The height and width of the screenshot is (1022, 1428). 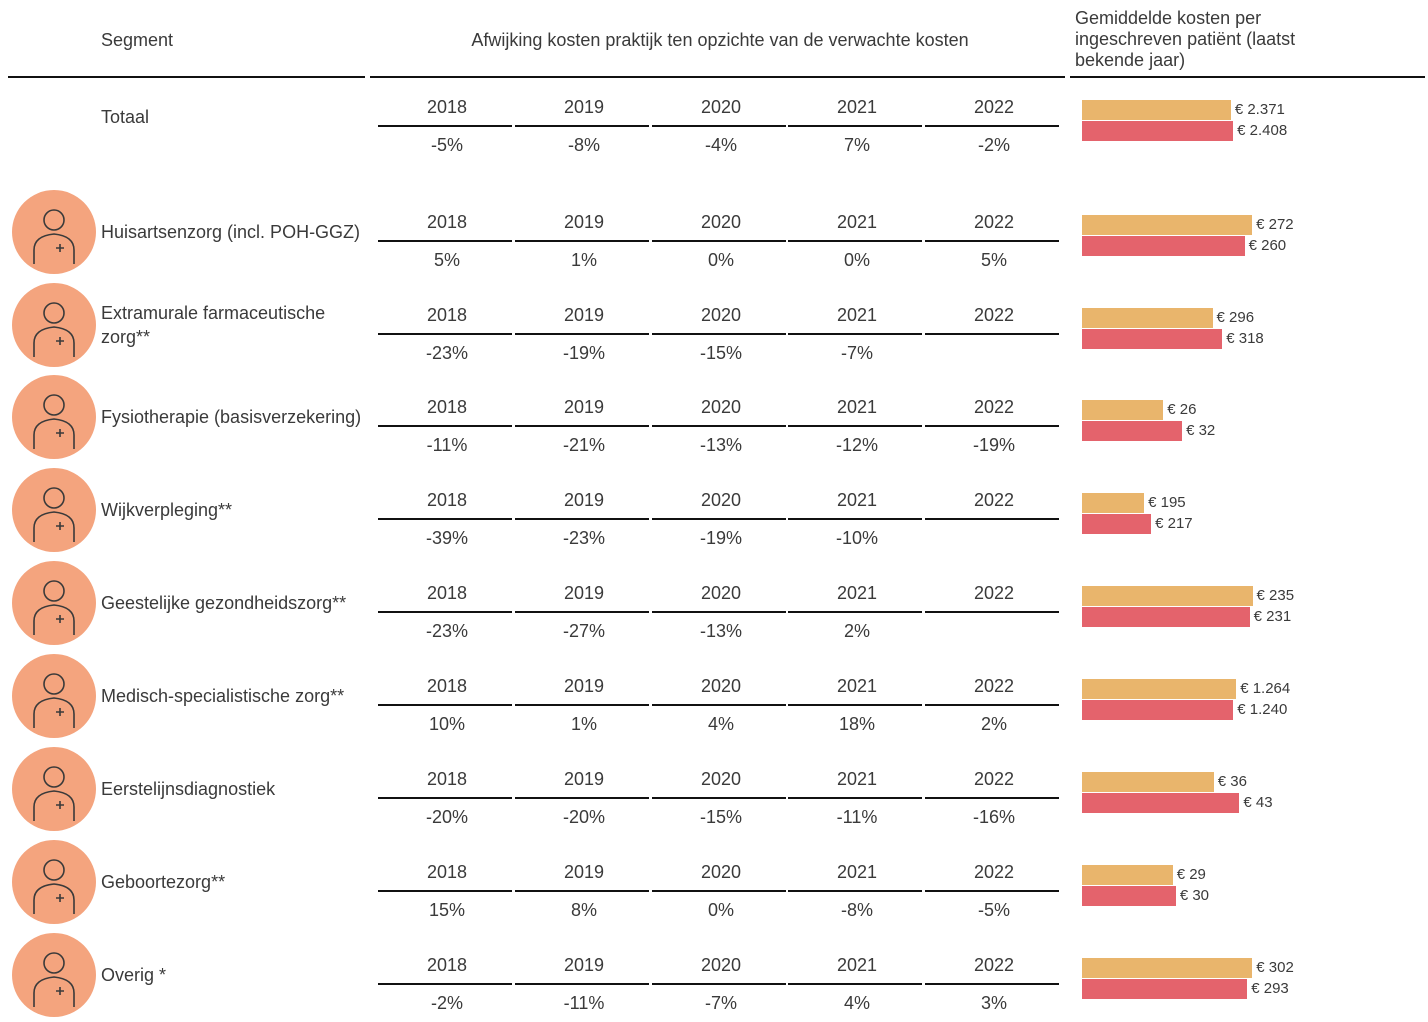 What do you see at coordinates (583, 910) in the screenshot?
I see `deviation: 8%` at bounding box center [583, 910].